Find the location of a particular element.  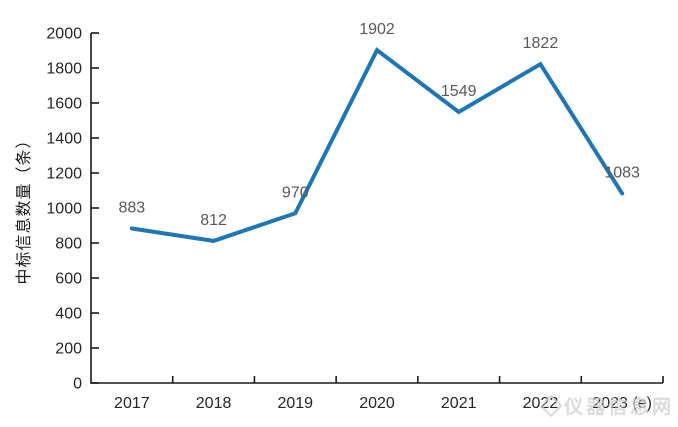

y-tick-label: 600 is located at coordinates (68, 279).